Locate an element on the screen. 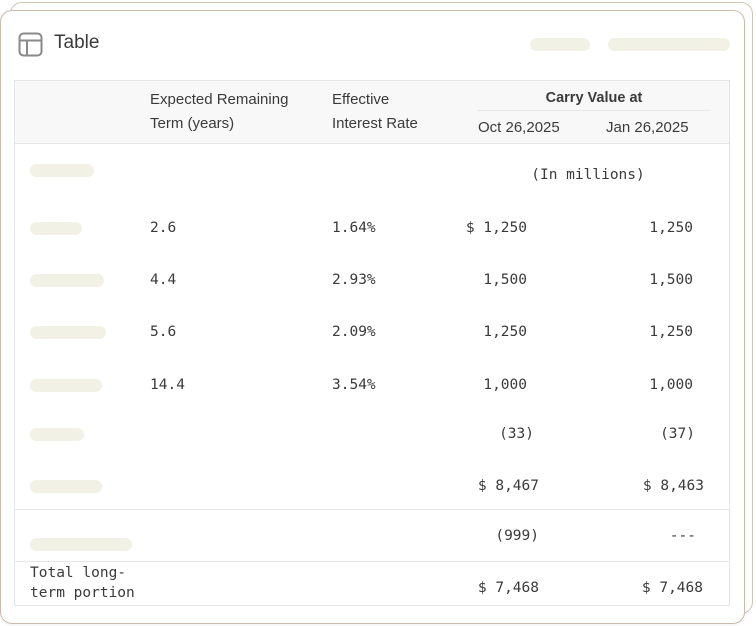 This screenshot has height=626, width=756. term-cell: 2.6 is located at coordinates (163, 228).